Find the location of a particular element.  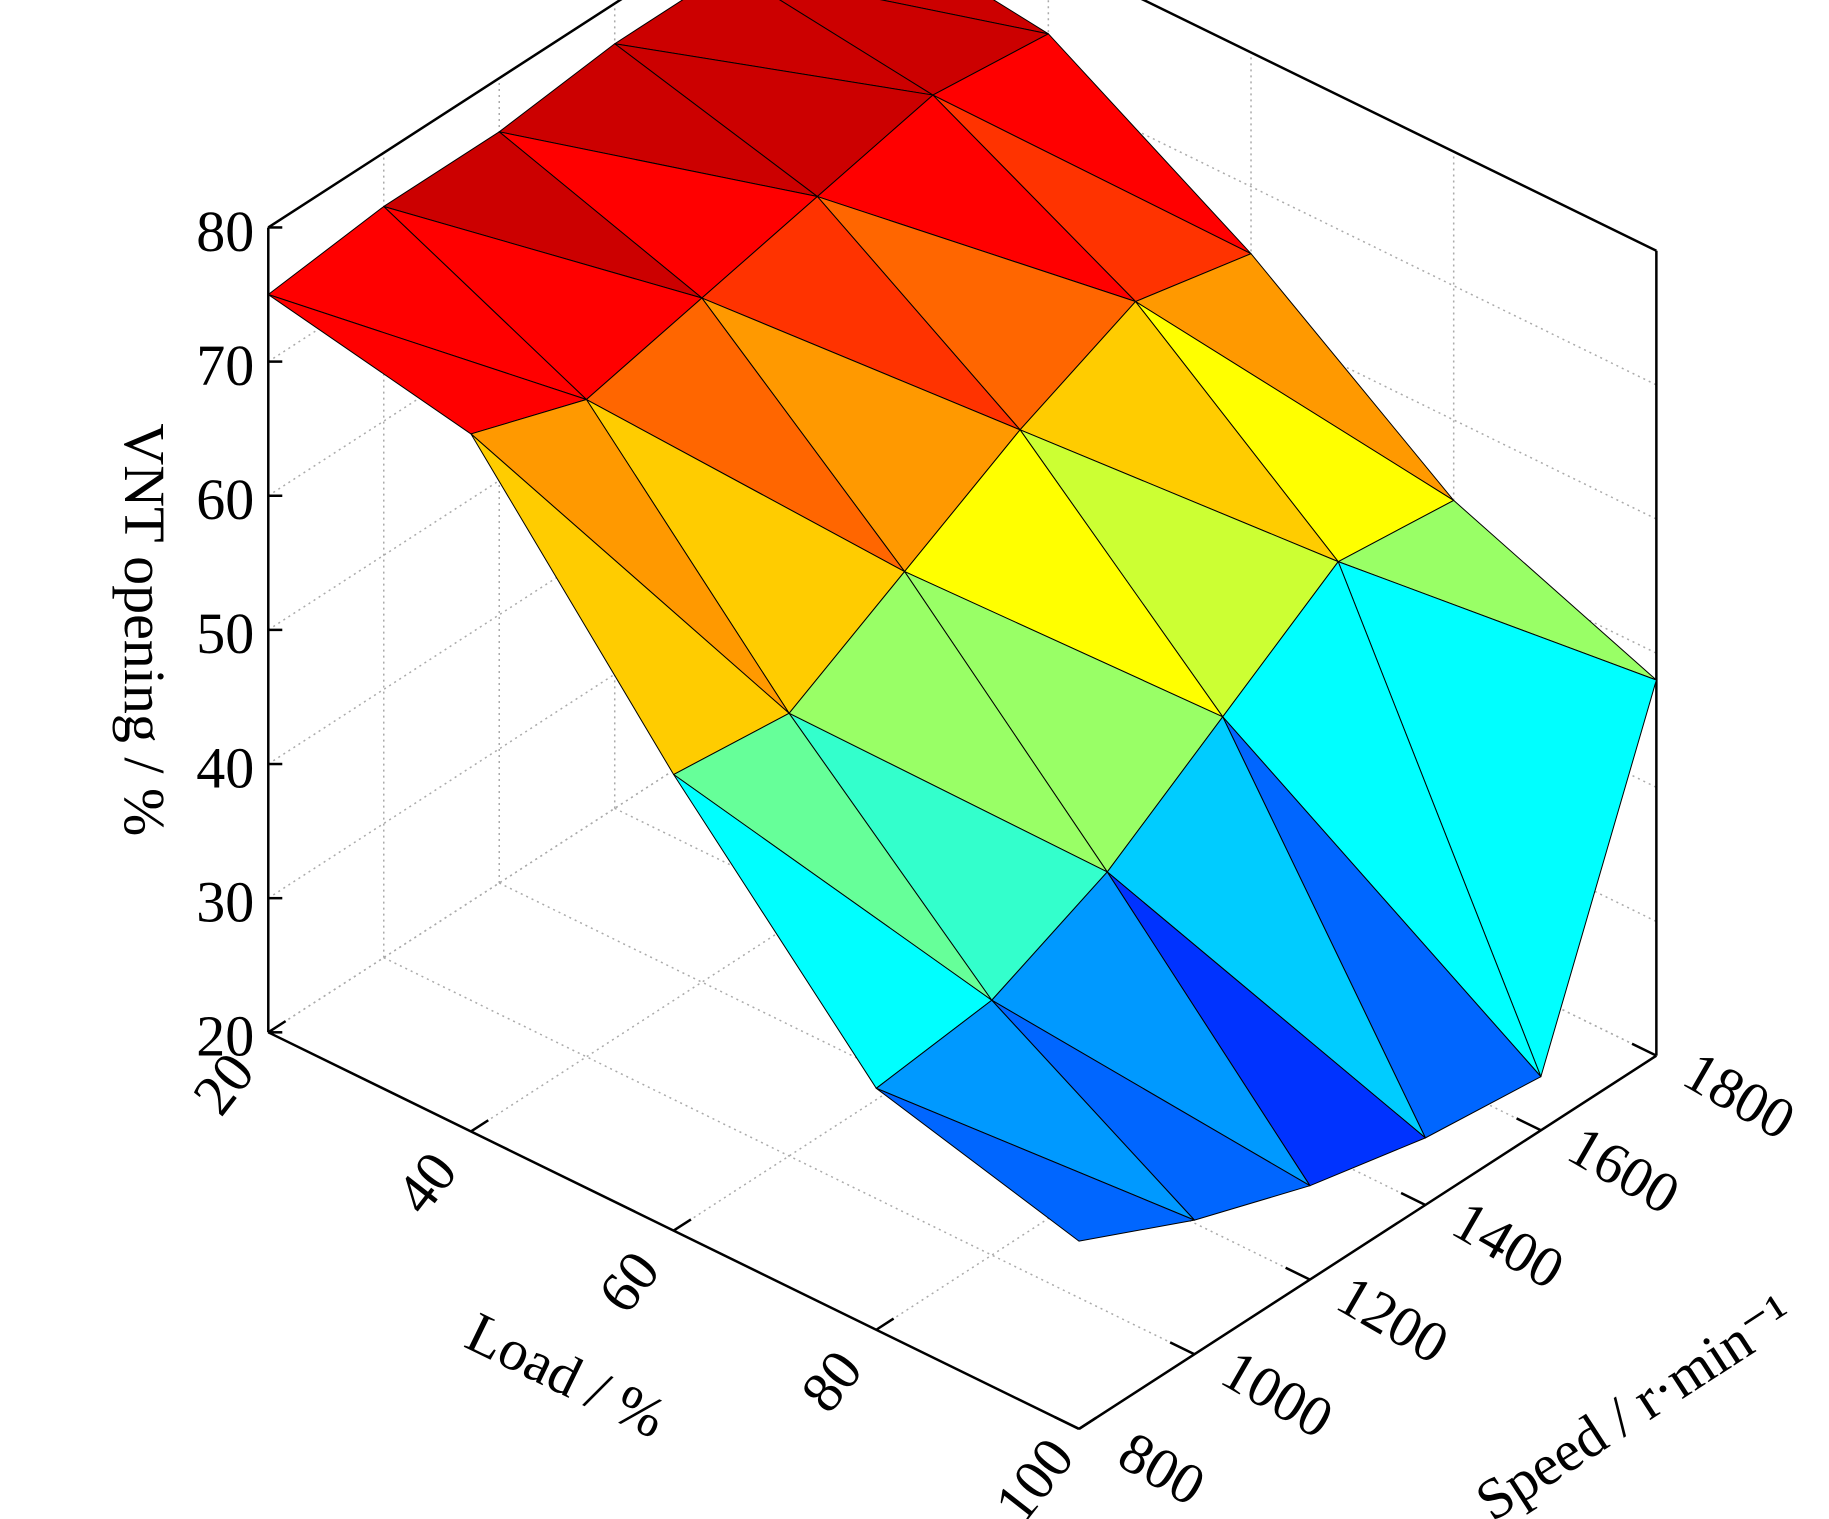

z-tick-label: 20 is located at coordinates (225, 1036).